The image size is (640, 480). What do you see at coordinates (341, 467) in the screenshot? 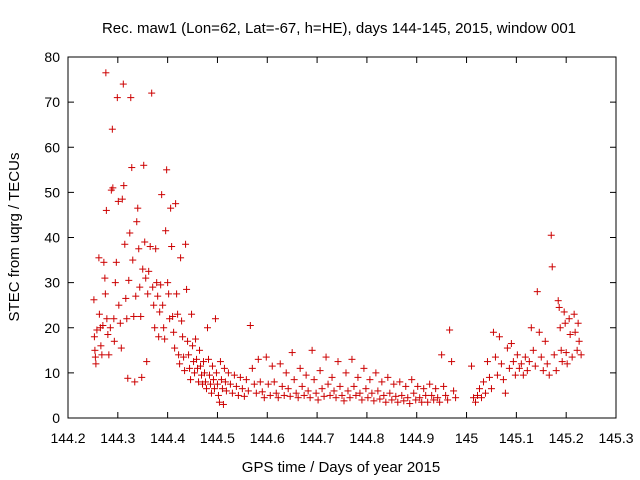
I see `x-axis-label: GPS time / Days of year 2015` at bounding box center [341, 467].